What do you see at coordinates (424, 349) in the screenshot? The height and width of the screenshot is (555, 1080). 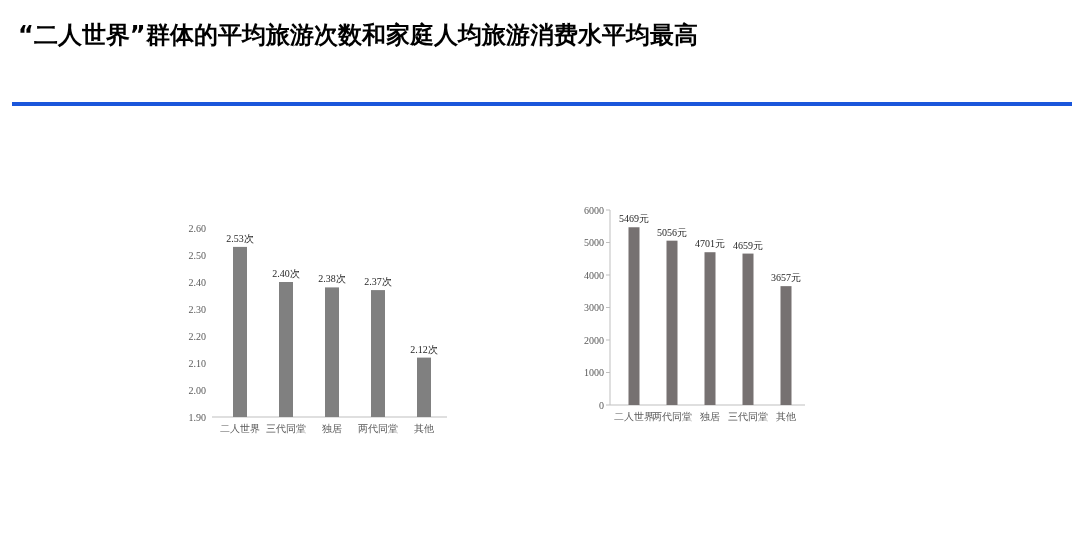 I see `data-label: 2.12次` at bounding box center [424, 349].